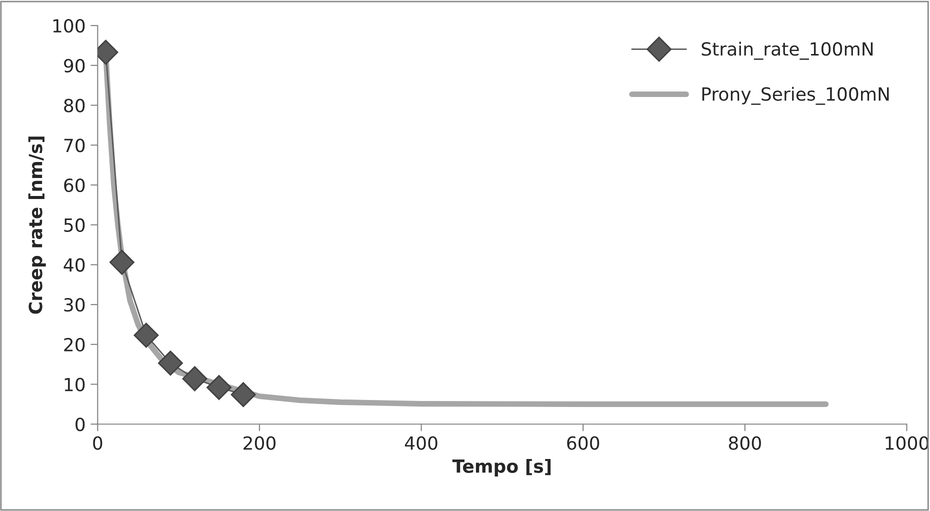 This screenshot has width=930, height=511. What do you see at coordinates (69, 26) in the screenshot?
I see `y-tick-label: 100` at bounding box center [69, 26].